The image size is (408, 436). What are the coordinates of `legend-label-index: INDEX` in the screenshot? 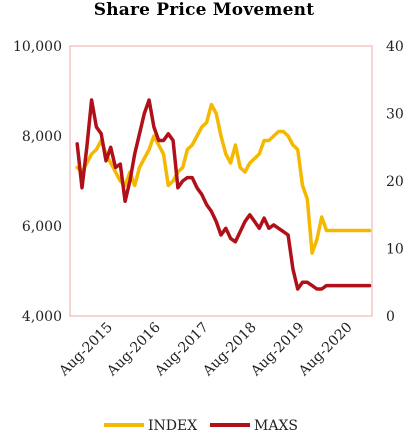 It's located at (172, 426).